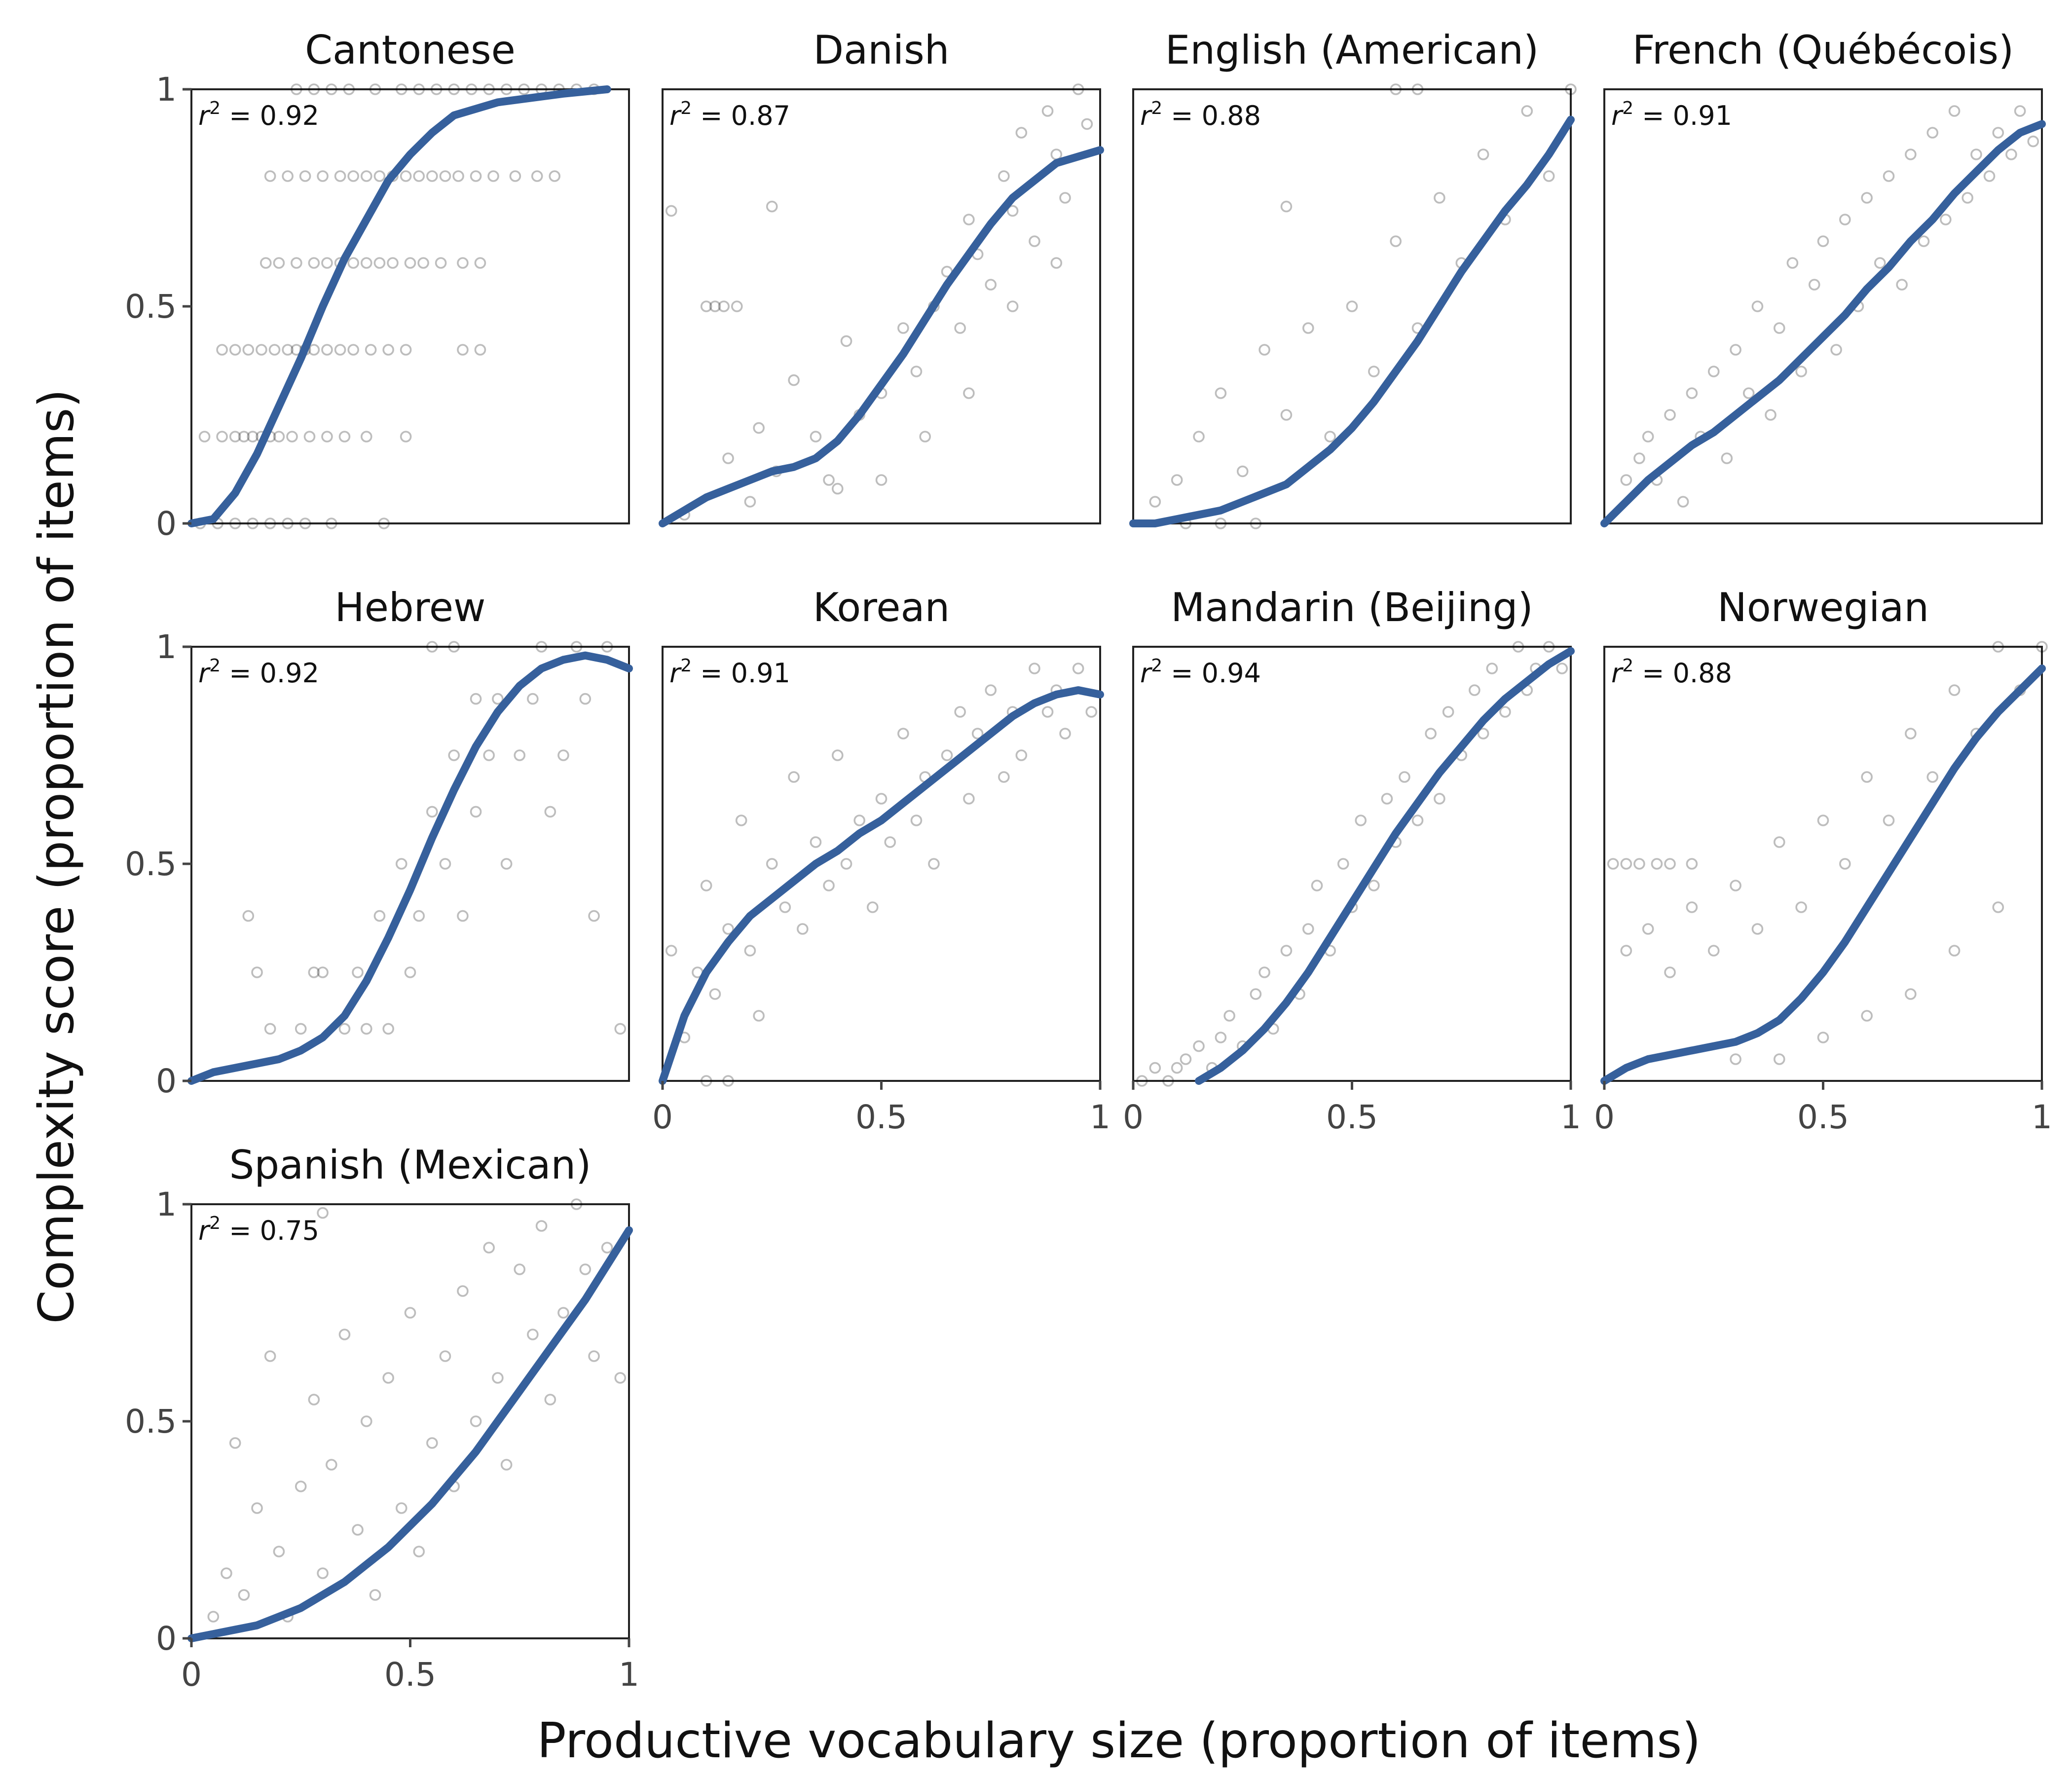 The height and width of the screenshot is (1776, 2072). I want to click on r2-value: = 0.87, so click(741, 116).